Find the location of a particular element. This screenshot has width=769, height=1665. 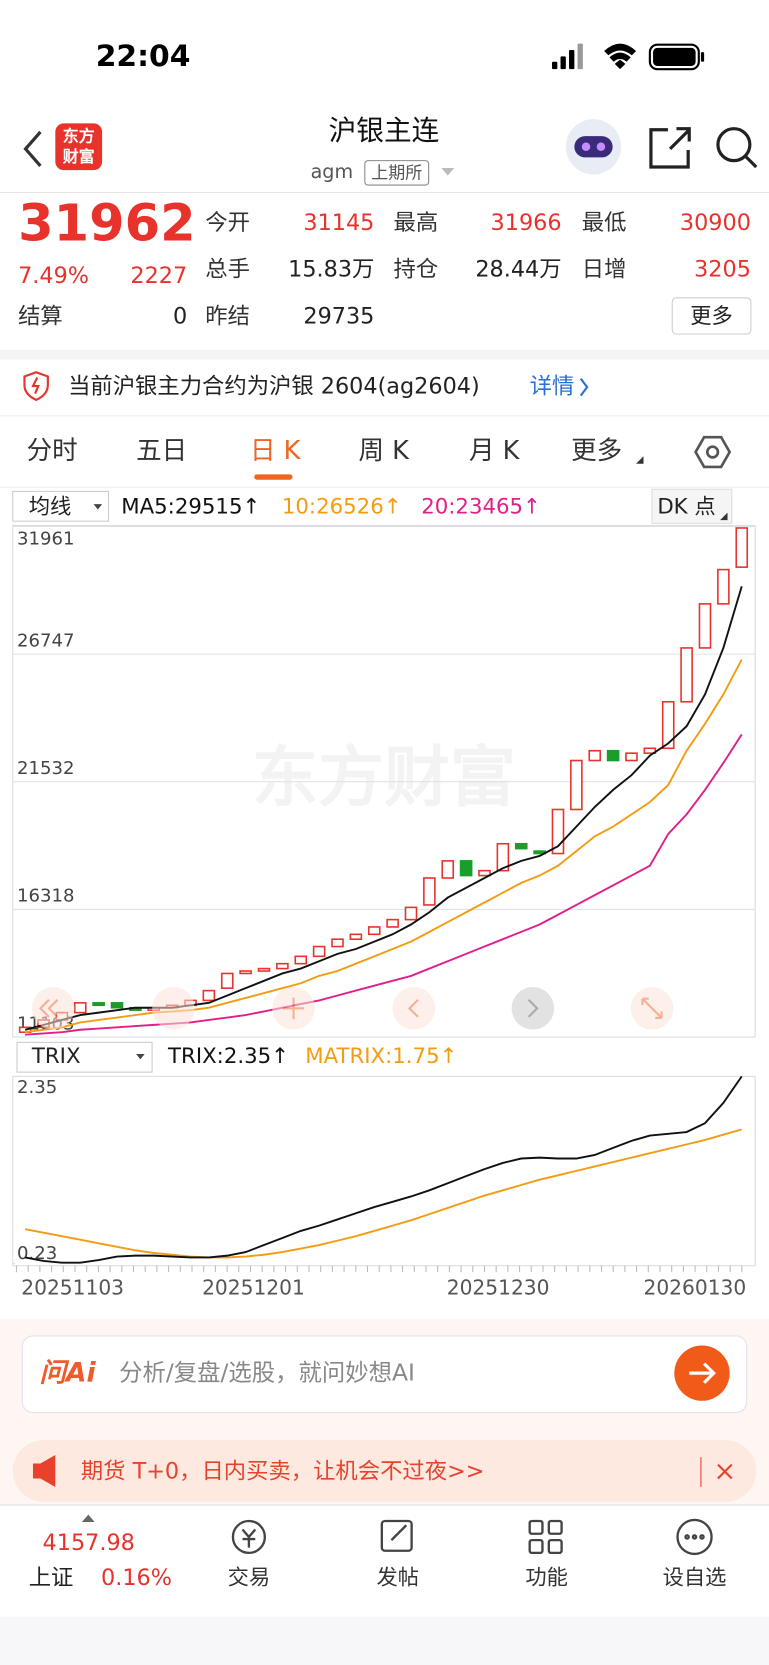

more-label: 更多 is located at coordinates (711, 316).